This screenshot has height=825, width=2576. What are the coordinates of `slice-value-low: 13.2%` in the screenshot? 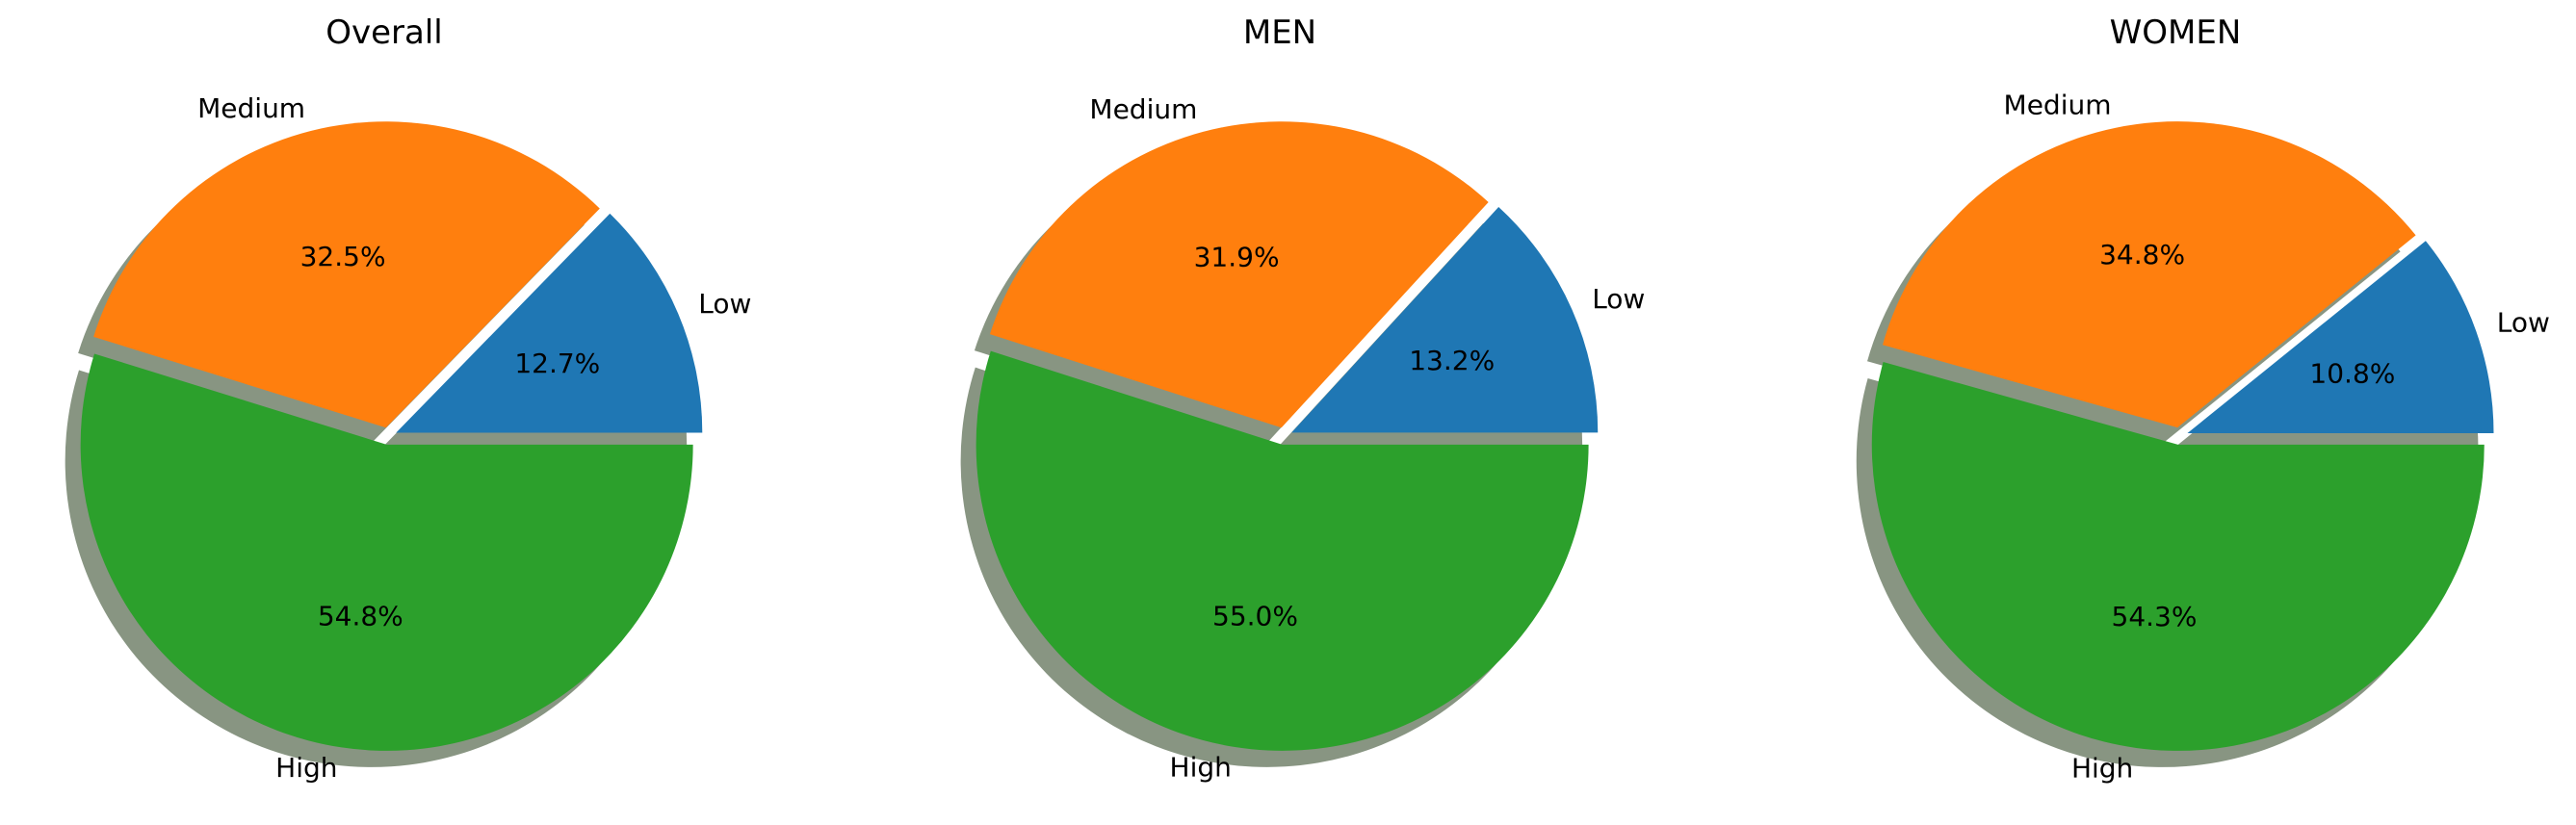 It's located at (1452, 360).